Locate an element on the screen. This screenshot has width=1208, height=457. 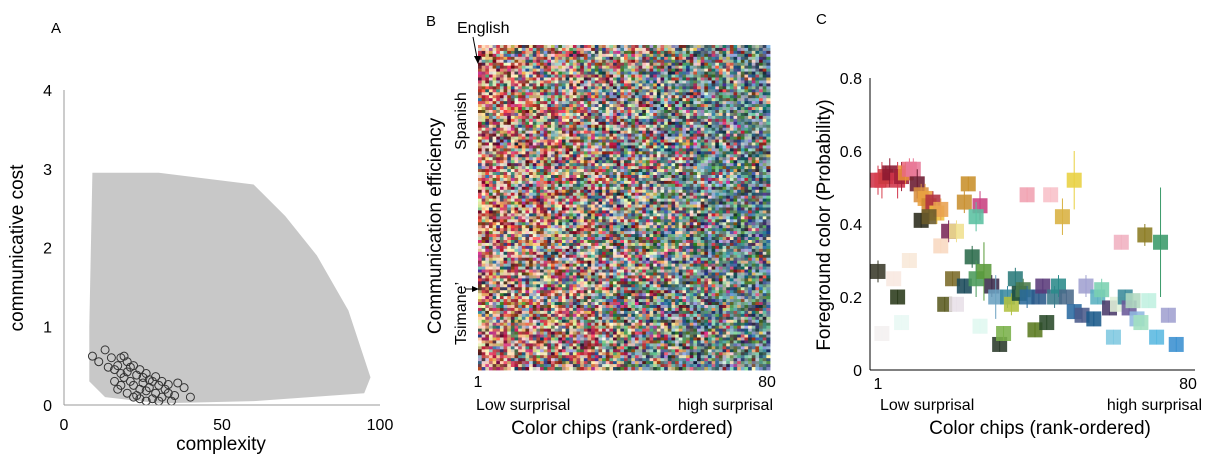
panel-b-cell-r4-c49 is located at coordinates (658, 58).